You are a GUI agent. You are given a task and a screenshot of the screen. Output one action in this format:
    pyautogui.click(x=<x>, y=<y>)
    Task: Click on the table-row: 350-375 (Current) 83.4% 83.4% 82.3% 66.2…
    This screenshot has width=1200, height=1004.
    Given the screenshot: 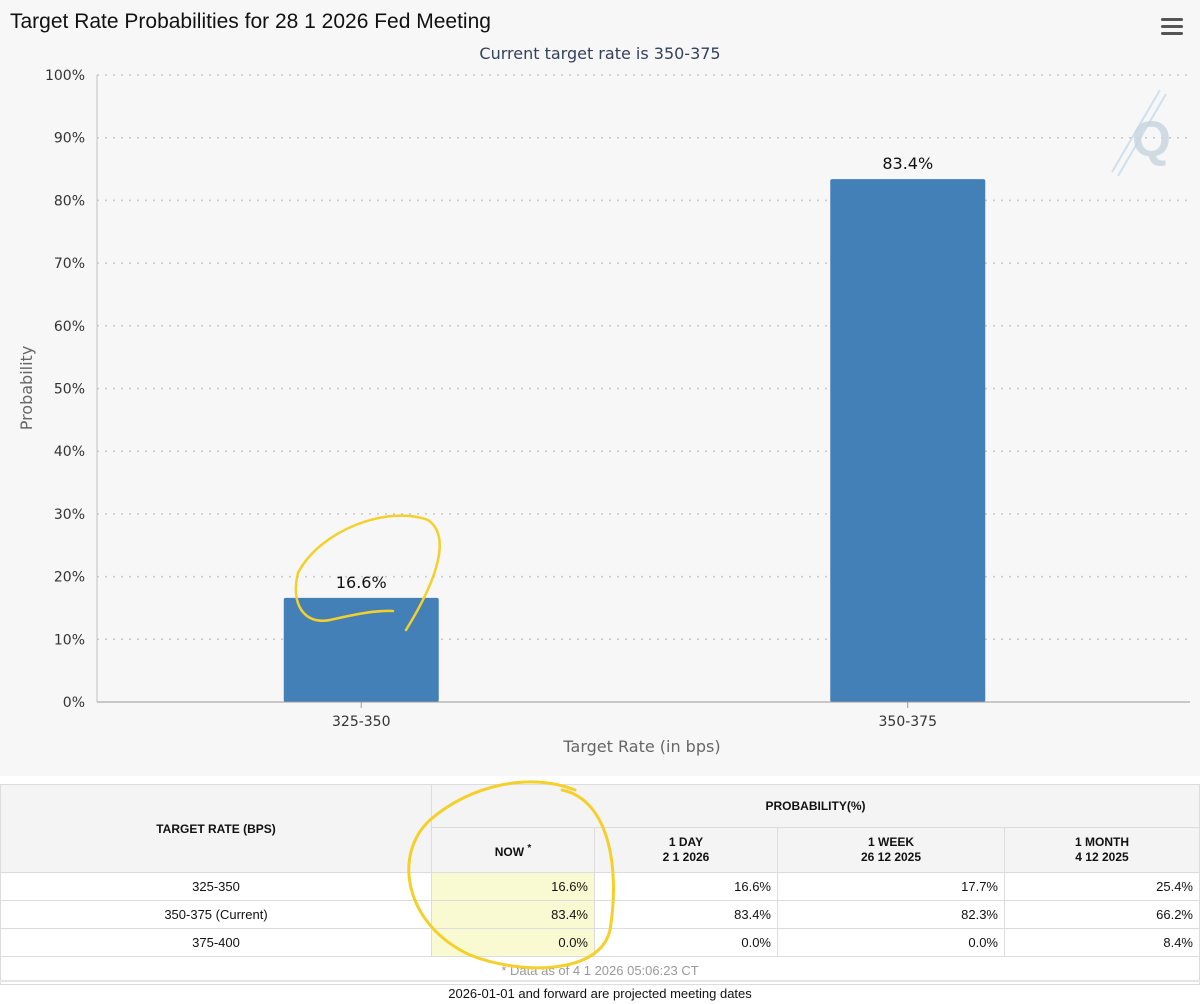 What is the action you would take?
    pyautogui.click(x=600, y=914)
    